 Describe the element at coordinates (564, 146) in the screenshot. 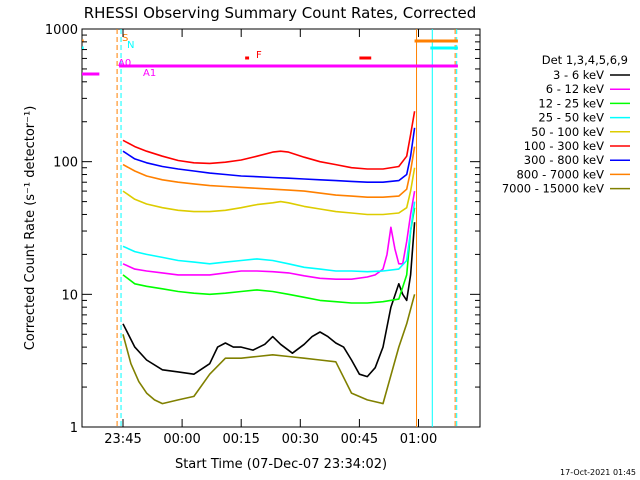

I see `legend-label-5: 100 - 300 keV` at that location.